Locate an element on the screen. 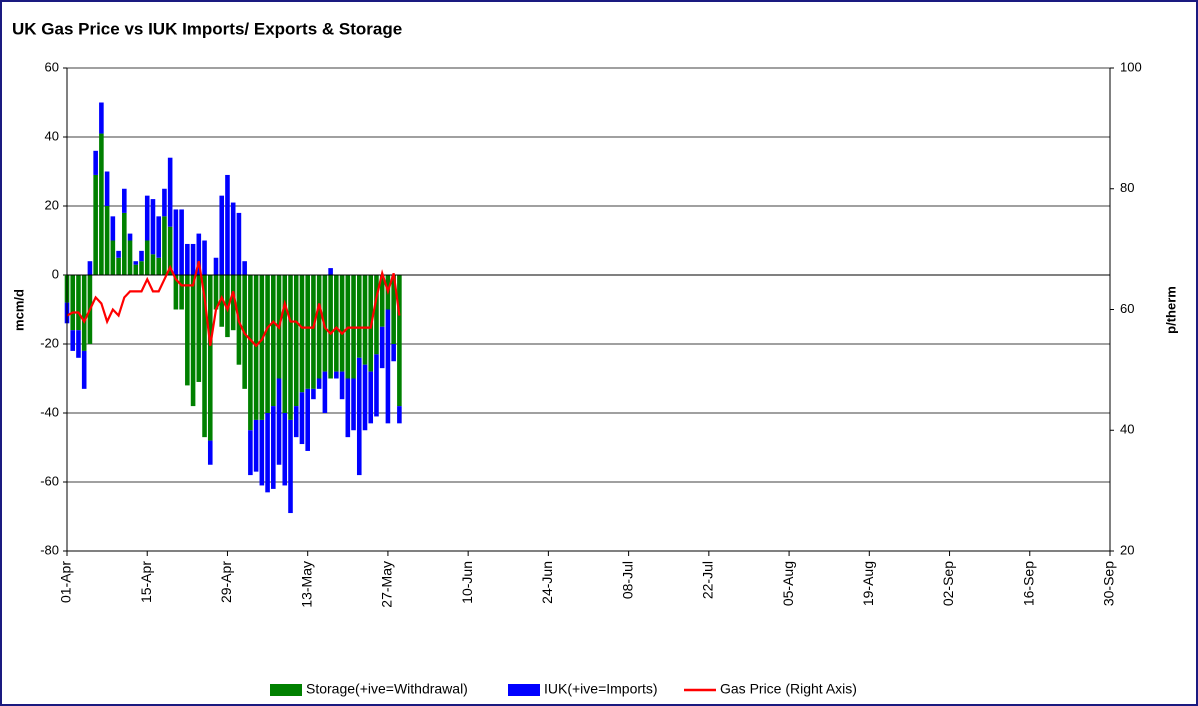 This screenshot has width=1198, height=706. x-tick-label: 29-Apr is located at coordinates (226, 582).